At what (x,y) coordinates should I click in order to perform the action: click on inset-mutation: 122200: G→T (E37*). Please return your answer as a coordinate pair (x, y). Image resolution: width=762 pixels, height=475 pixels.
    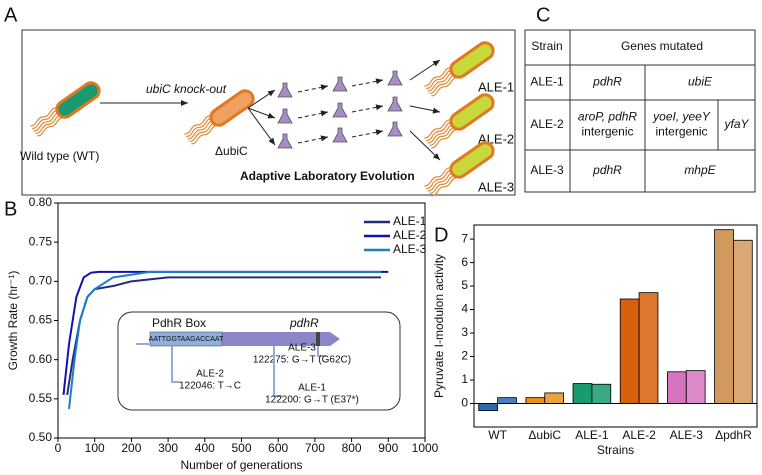
    Looking at the image, I should click on (312, 400).